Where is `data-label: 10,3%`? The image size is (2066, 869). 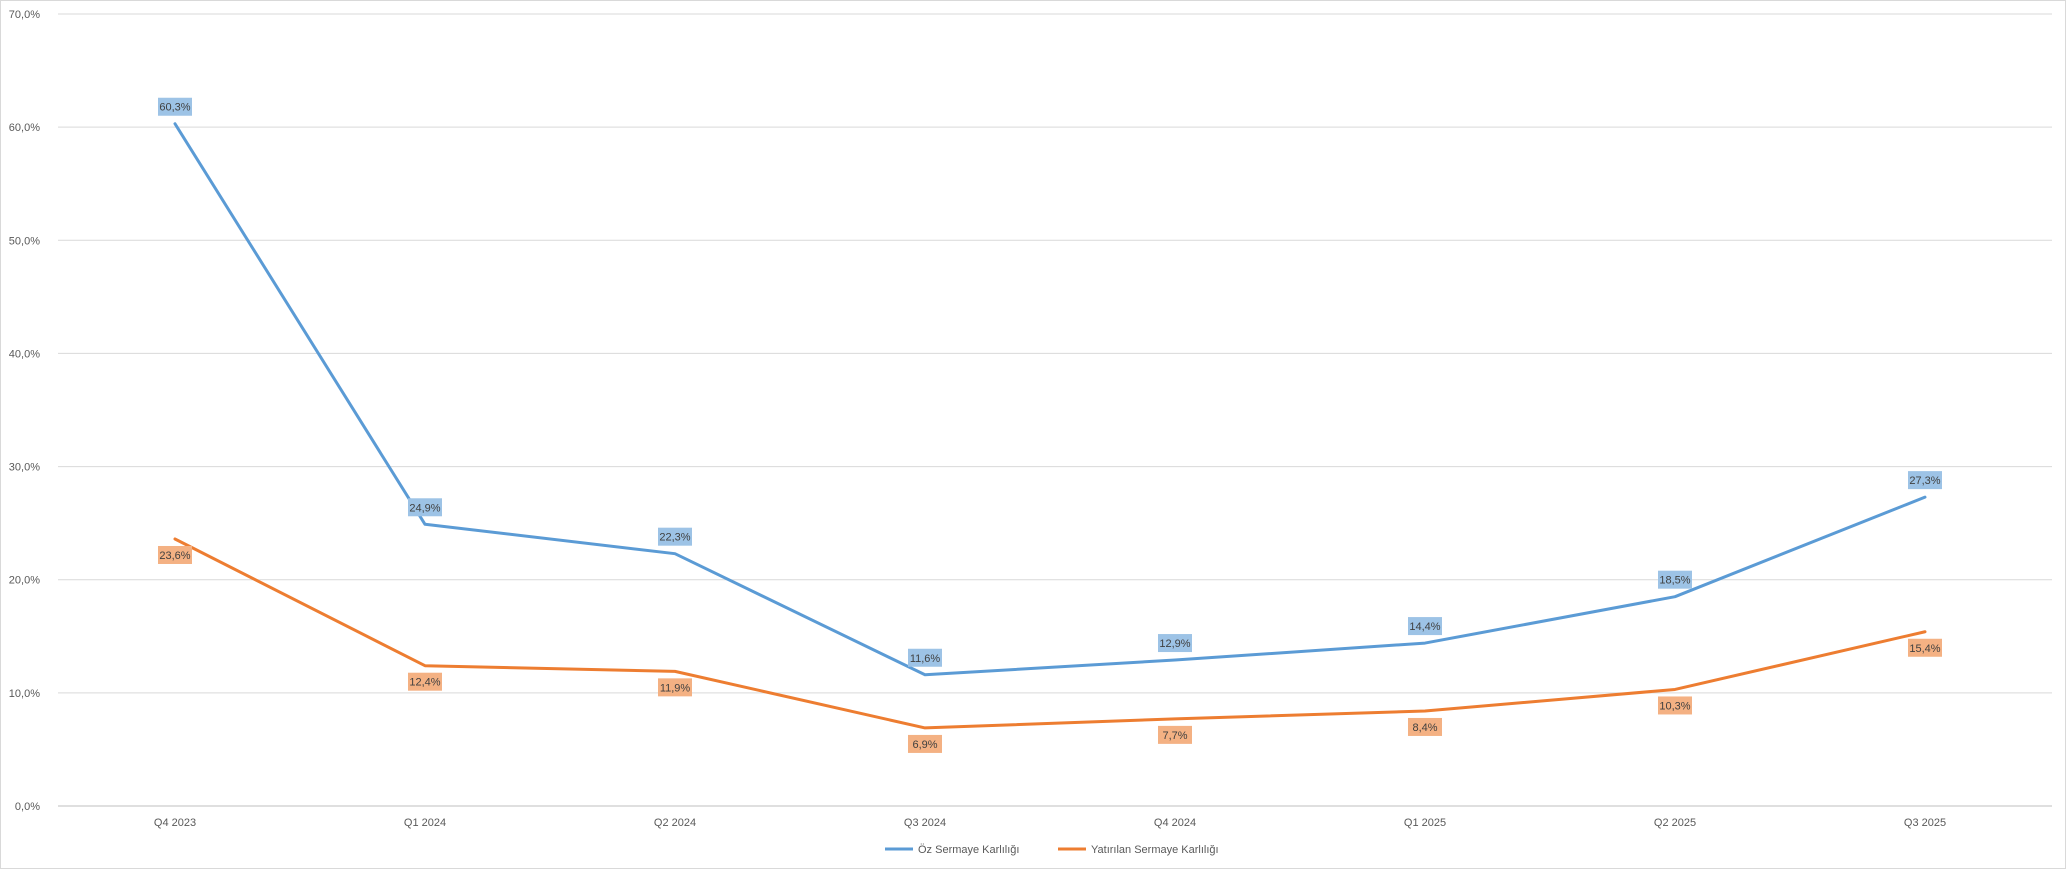 data-label: 10,3% is located at coordinates (1675, 705).